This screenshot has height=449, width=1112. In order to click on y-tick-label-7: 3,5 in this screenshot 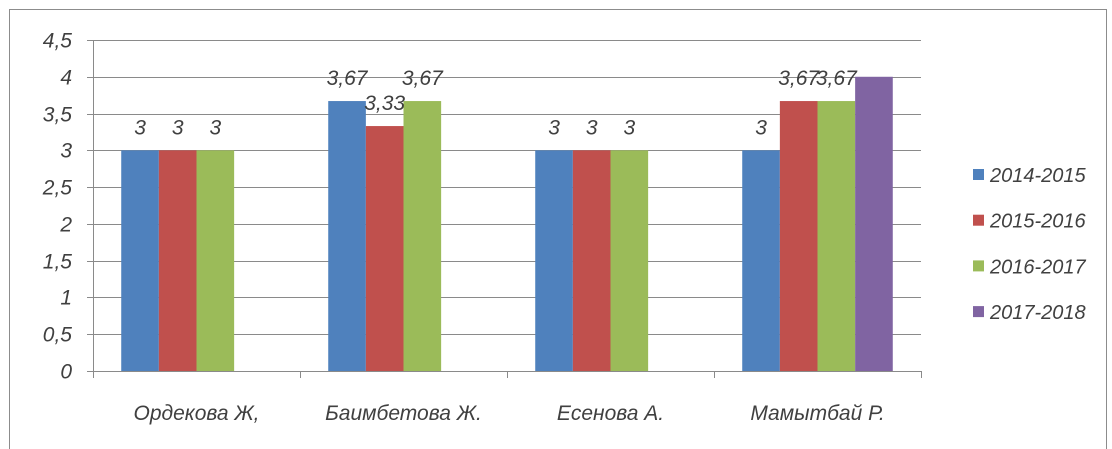, I will do `click(58, 115)`.